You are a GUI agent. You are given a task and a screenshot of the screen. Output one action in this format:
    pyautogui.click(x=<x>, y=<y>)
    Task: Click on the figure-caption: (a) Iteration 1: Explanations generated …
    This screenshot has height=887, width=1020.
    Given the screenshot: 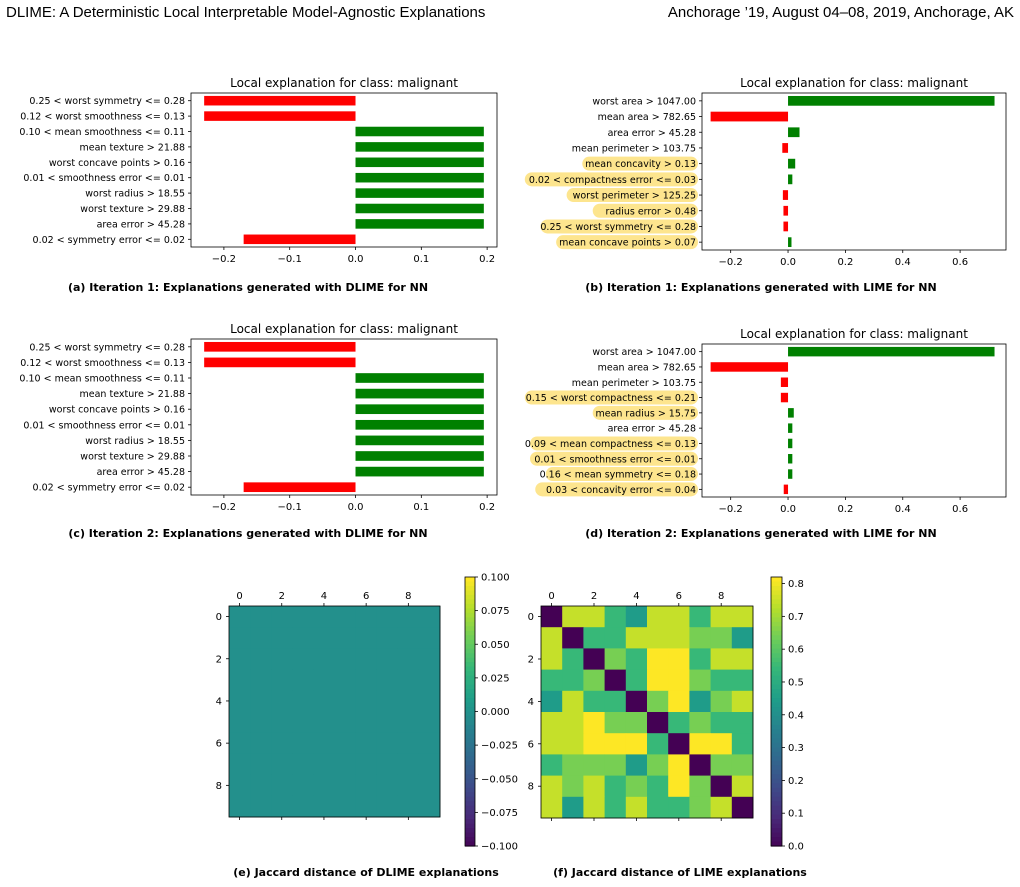 What is the action you would take?
    pyautogui.click(x=248, y=287)
    